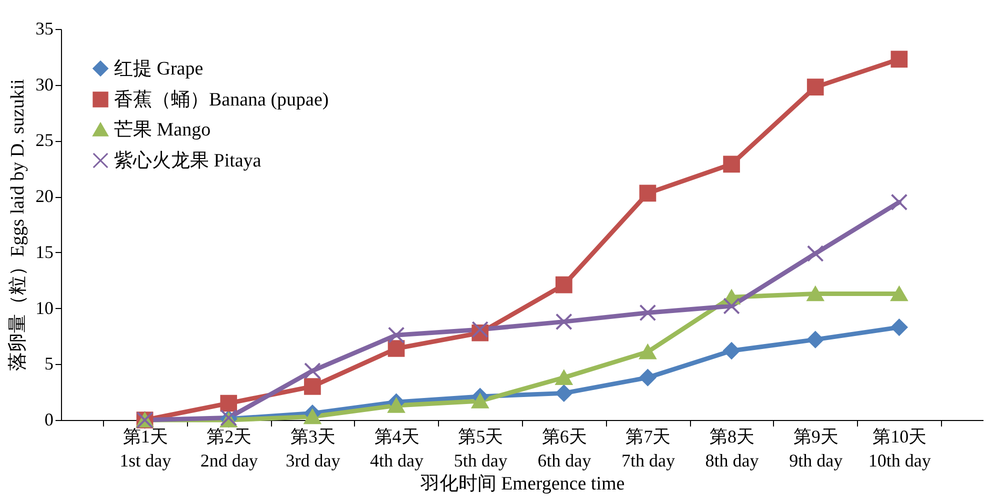 This screenshot has height=497, width=987. I want to click on x-tick-label: 第4天 4th day, so click(397, 448).